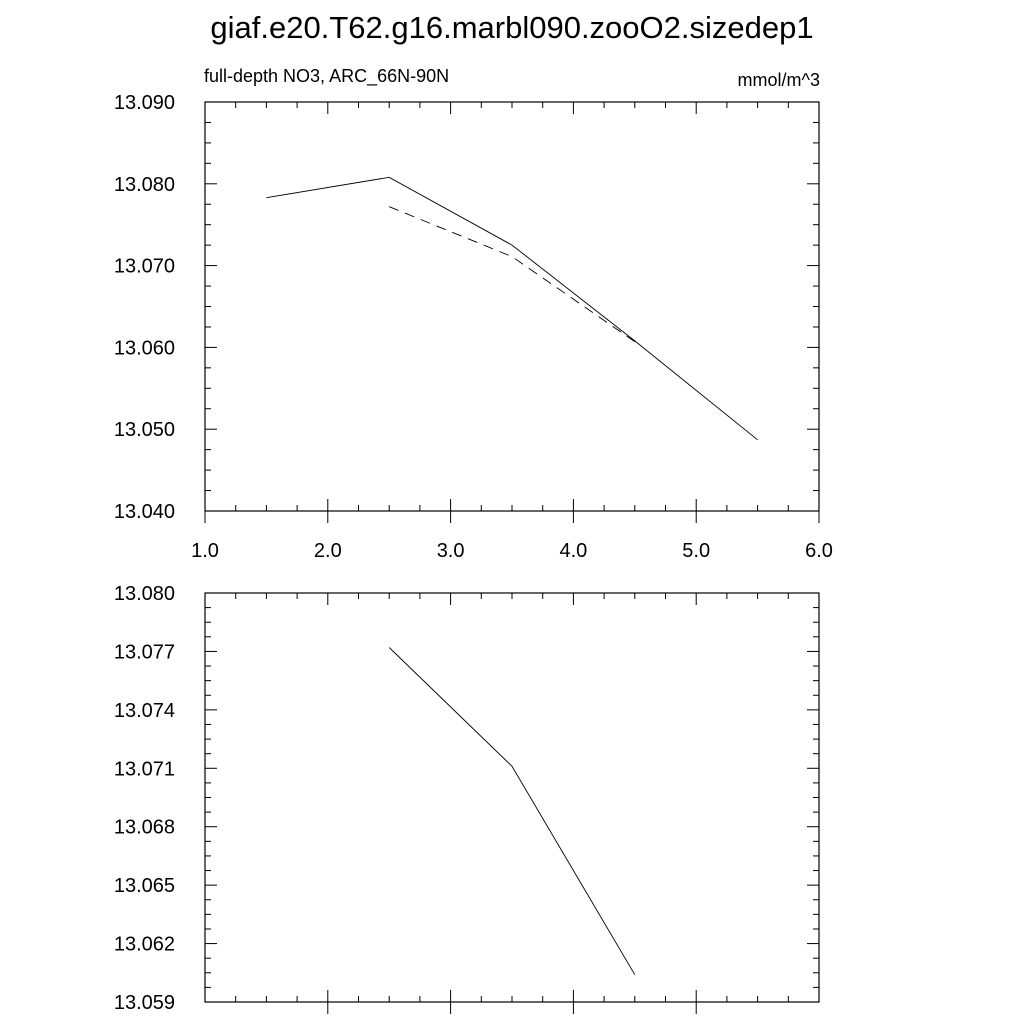 The image size is (1024, 1024). Describe the element at coordinates (205, 551) in the screenshot. I see `top-x-tick-label: 1.0` at that location.